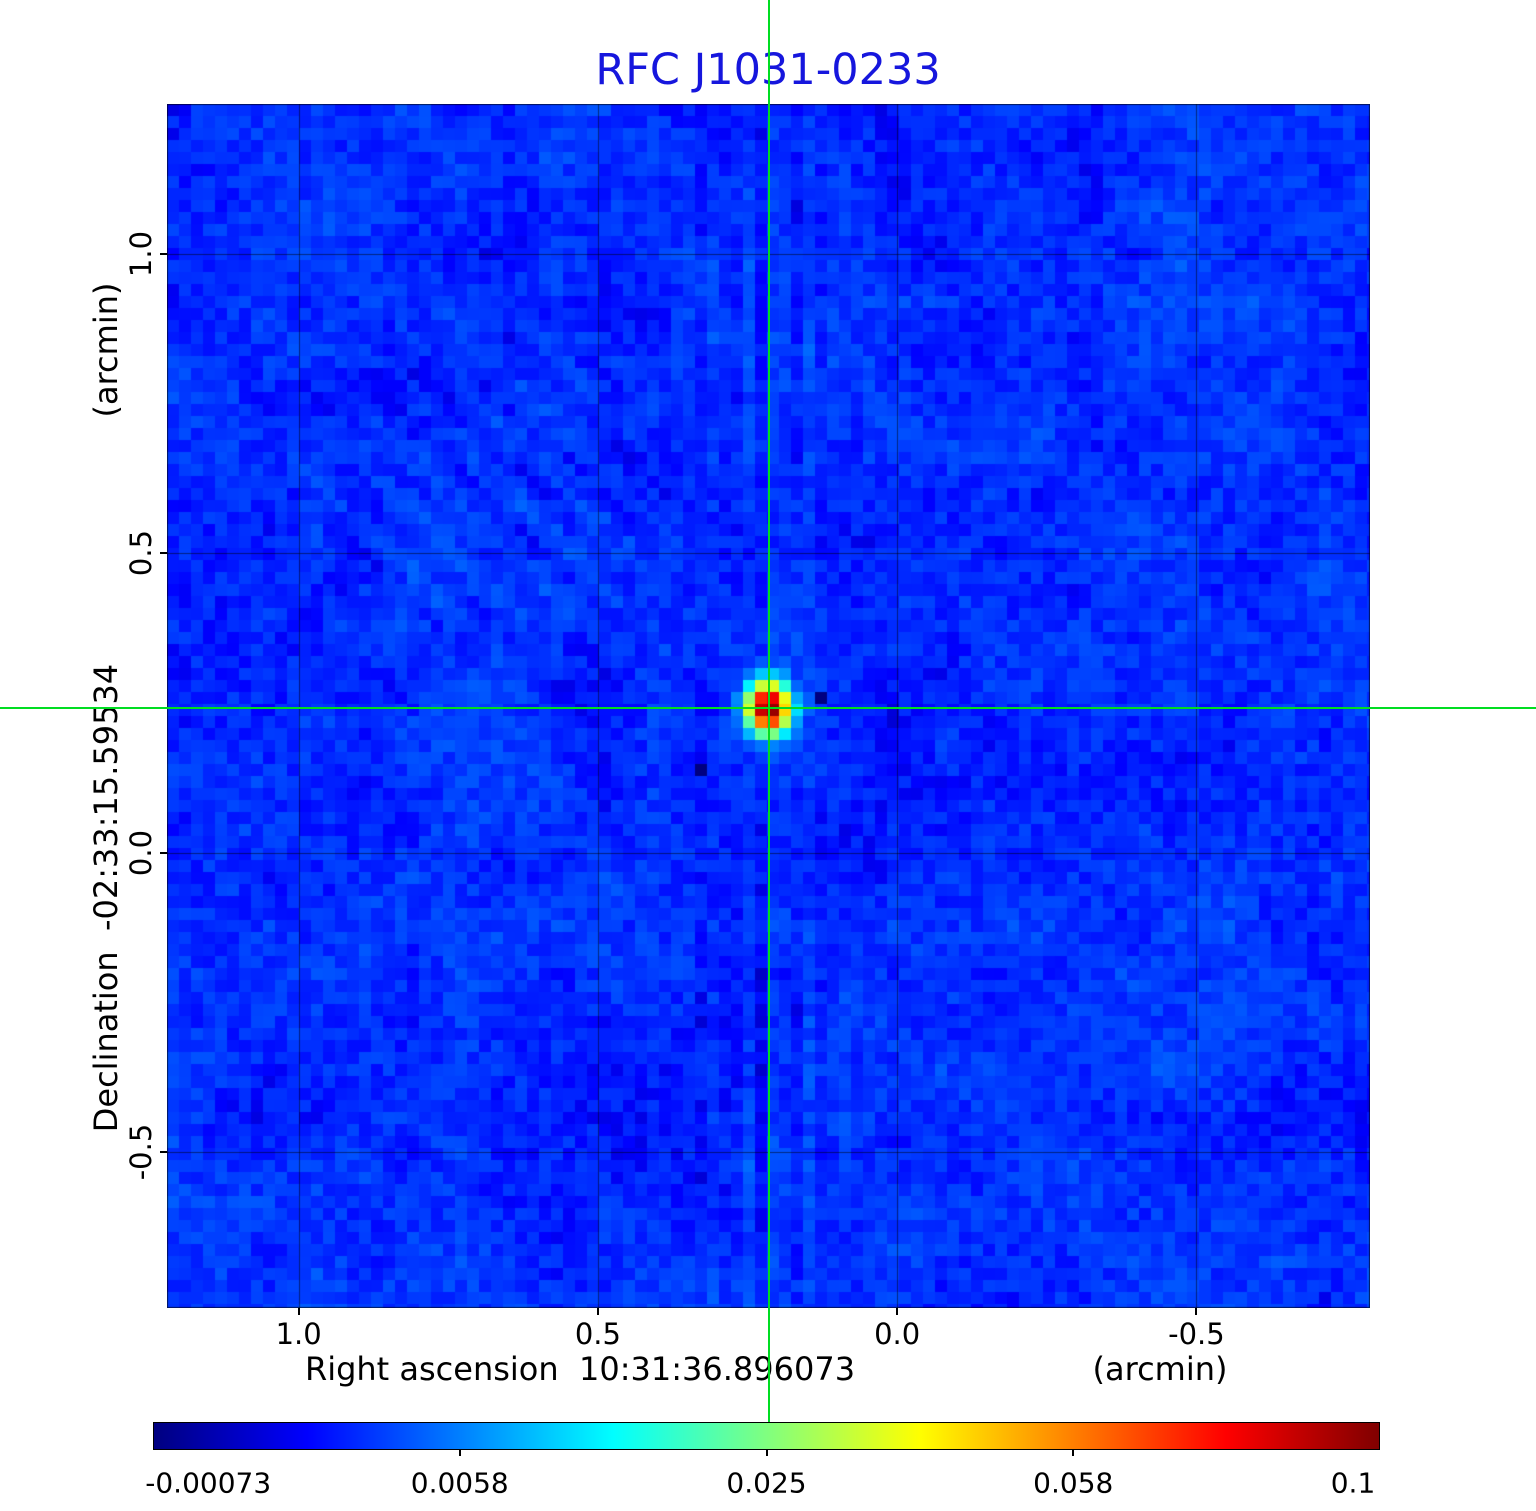 This screenshot has height=1511, width=1536. What do you see at coordinates (1160, 1369) in the screenshot?
I see `x-axis-unit-label: (arcmin)` at bounding box center [1160, 1369].